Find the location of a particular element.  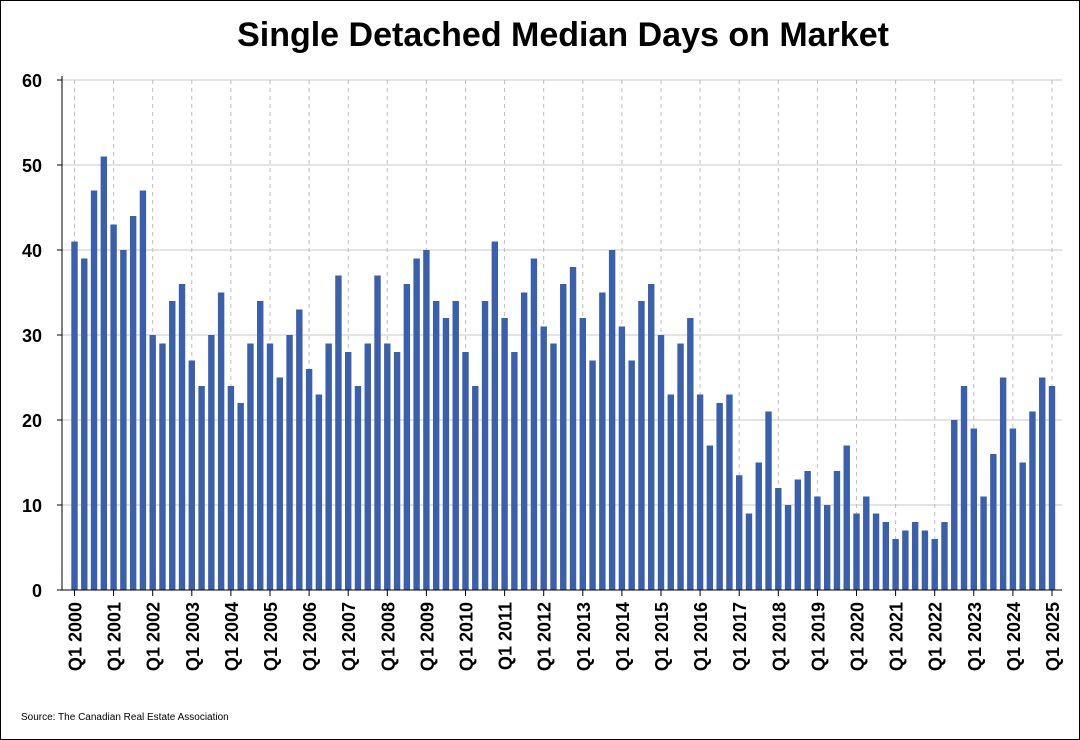

bar: Q4 2011: 39 is located at coordinates (534, 424).